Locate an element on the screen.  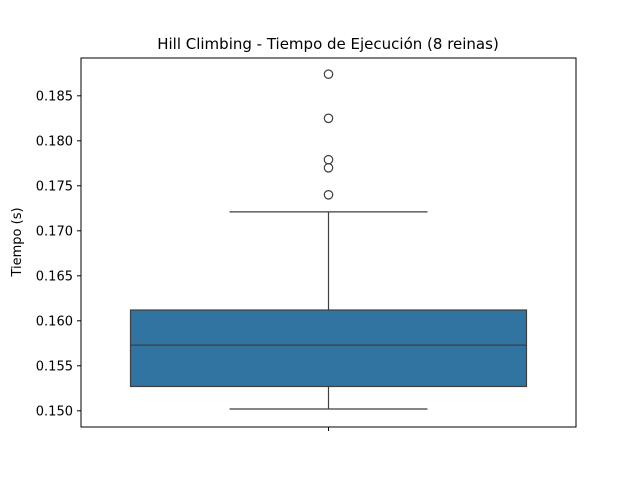
y-tick-label: 0.185 is located at coordinates (54, 96).